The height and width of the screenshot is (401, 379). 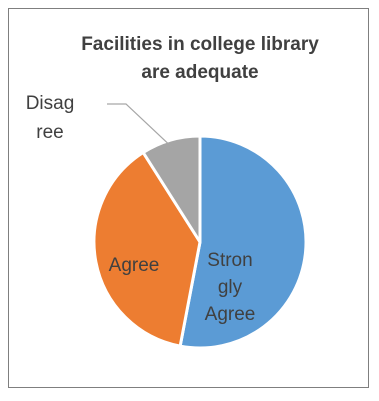 I want to click on label-strongly-agree: Stron gly Agree, so click(x=230, y=287).